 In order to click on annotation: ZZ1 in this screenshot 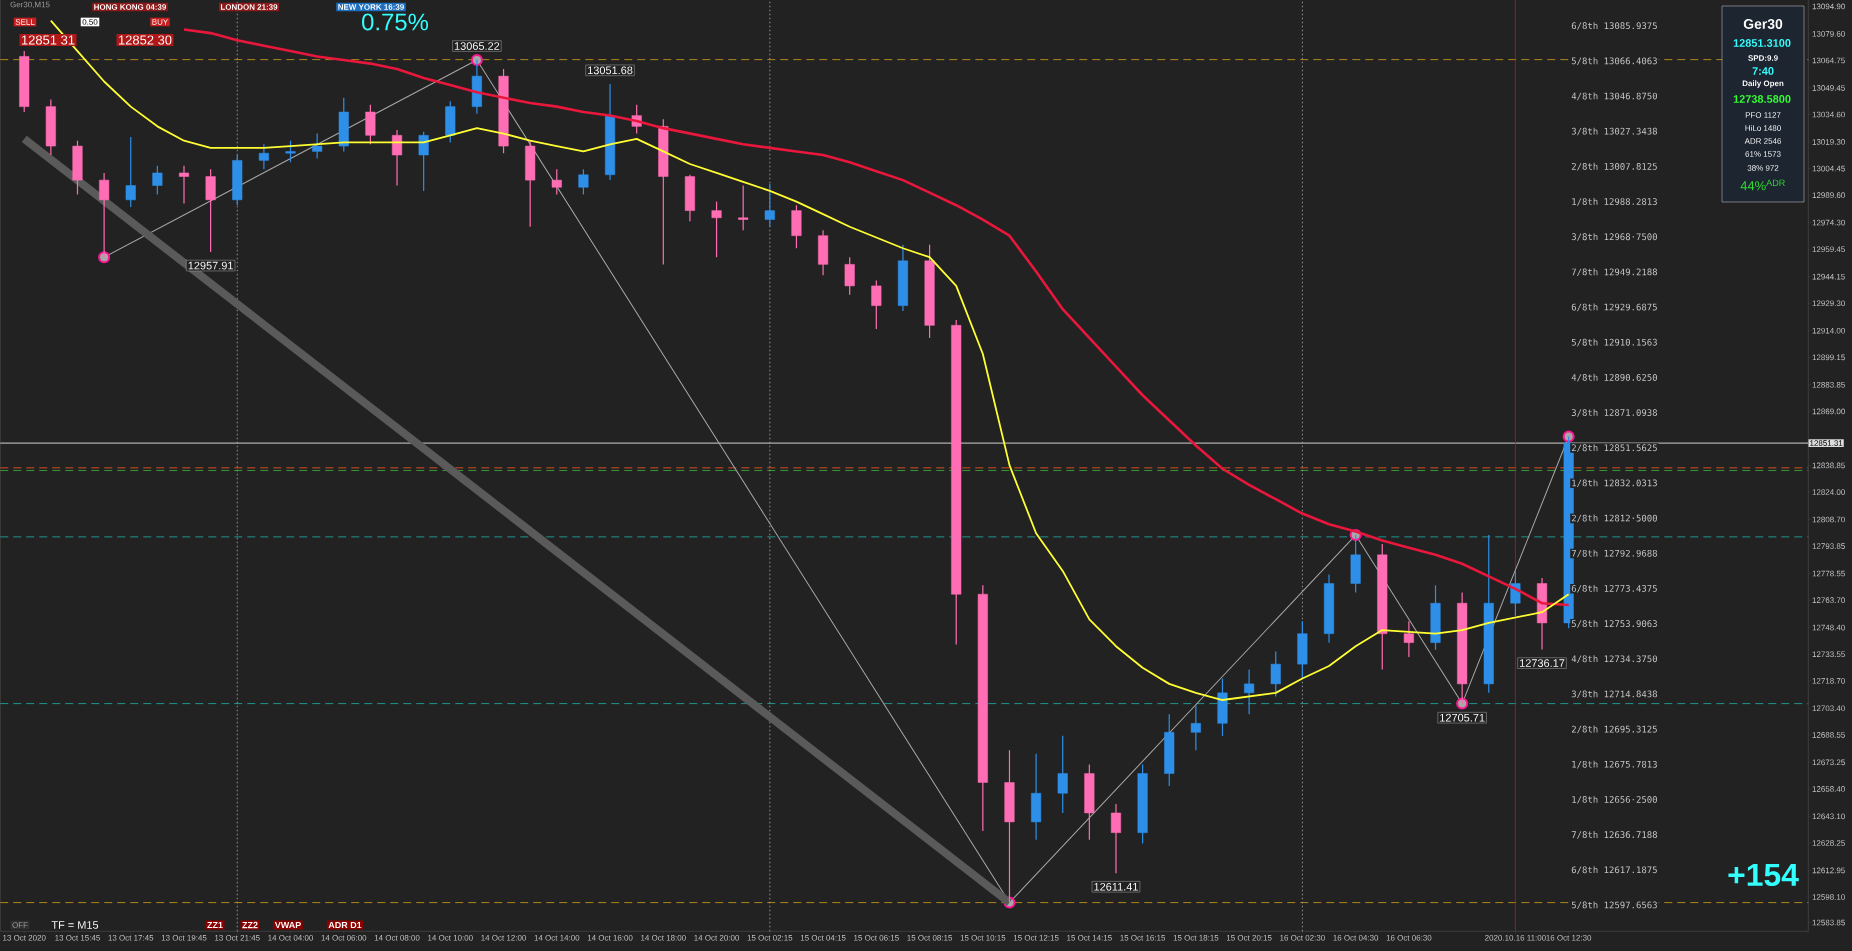, I will do `click(215, 925)`.